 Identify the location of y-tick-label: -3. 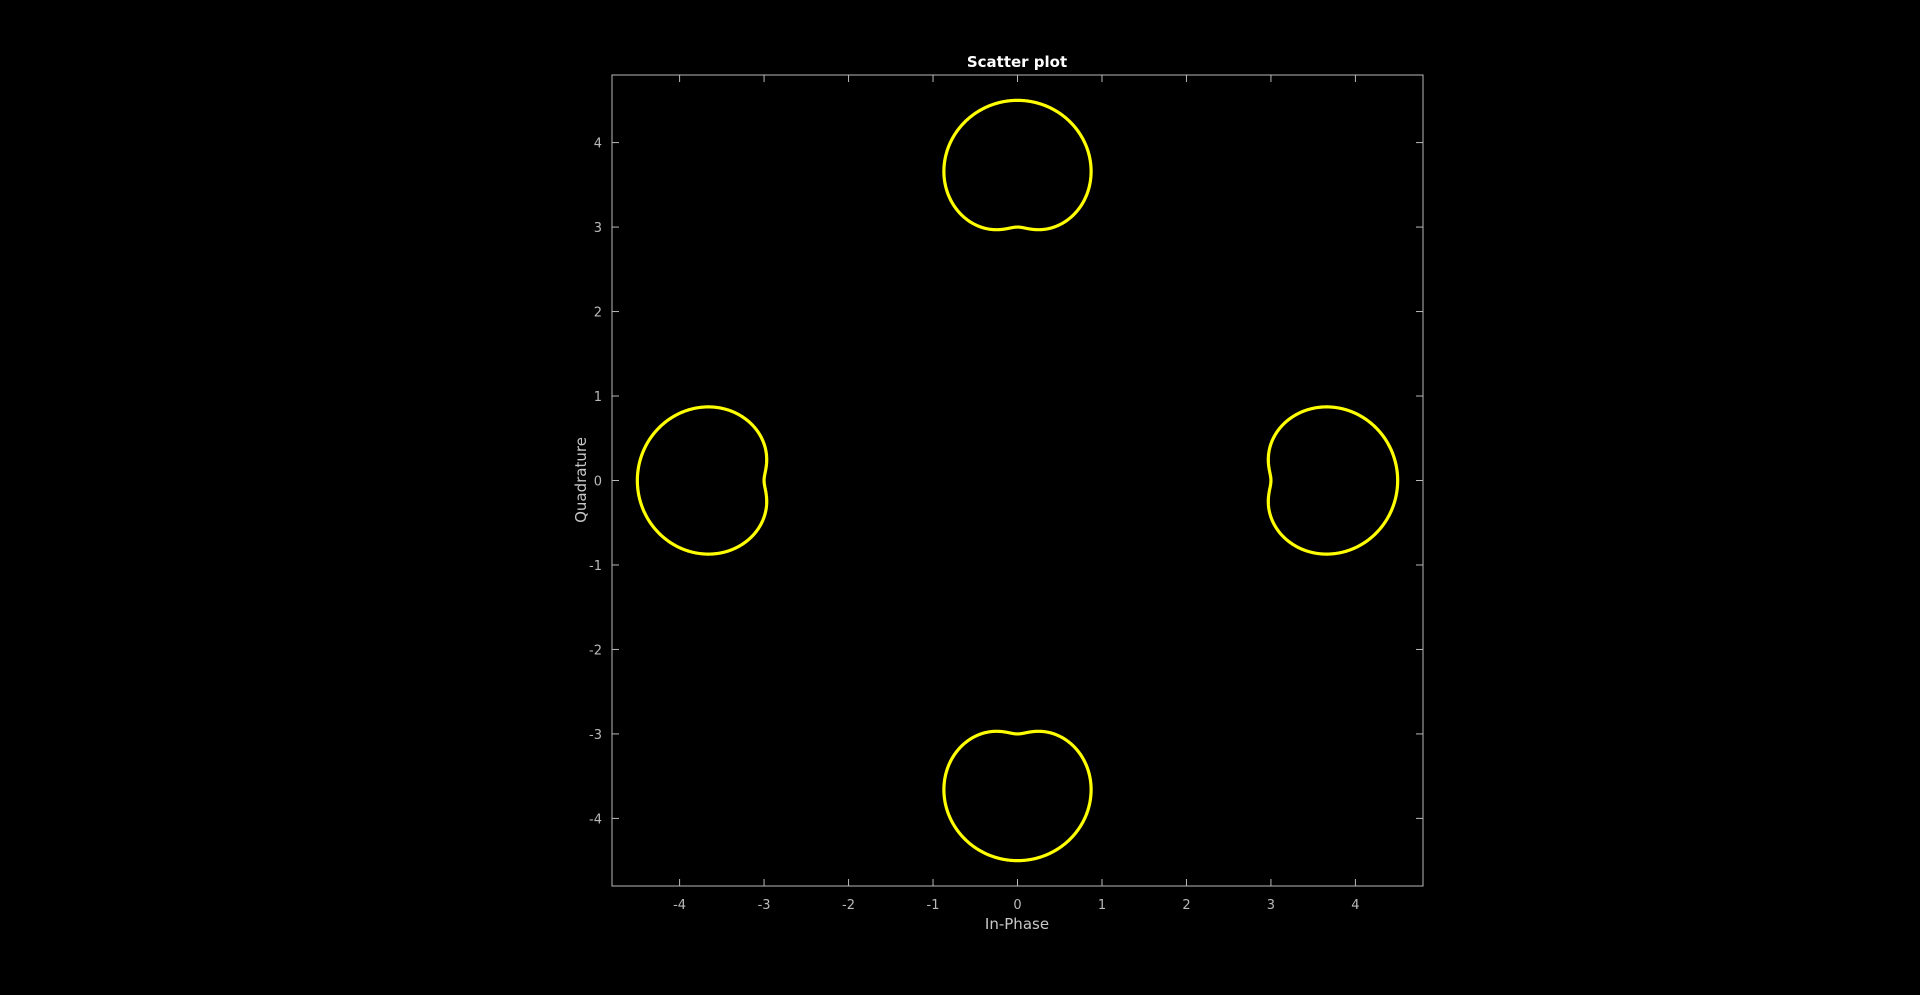
(595, 735).